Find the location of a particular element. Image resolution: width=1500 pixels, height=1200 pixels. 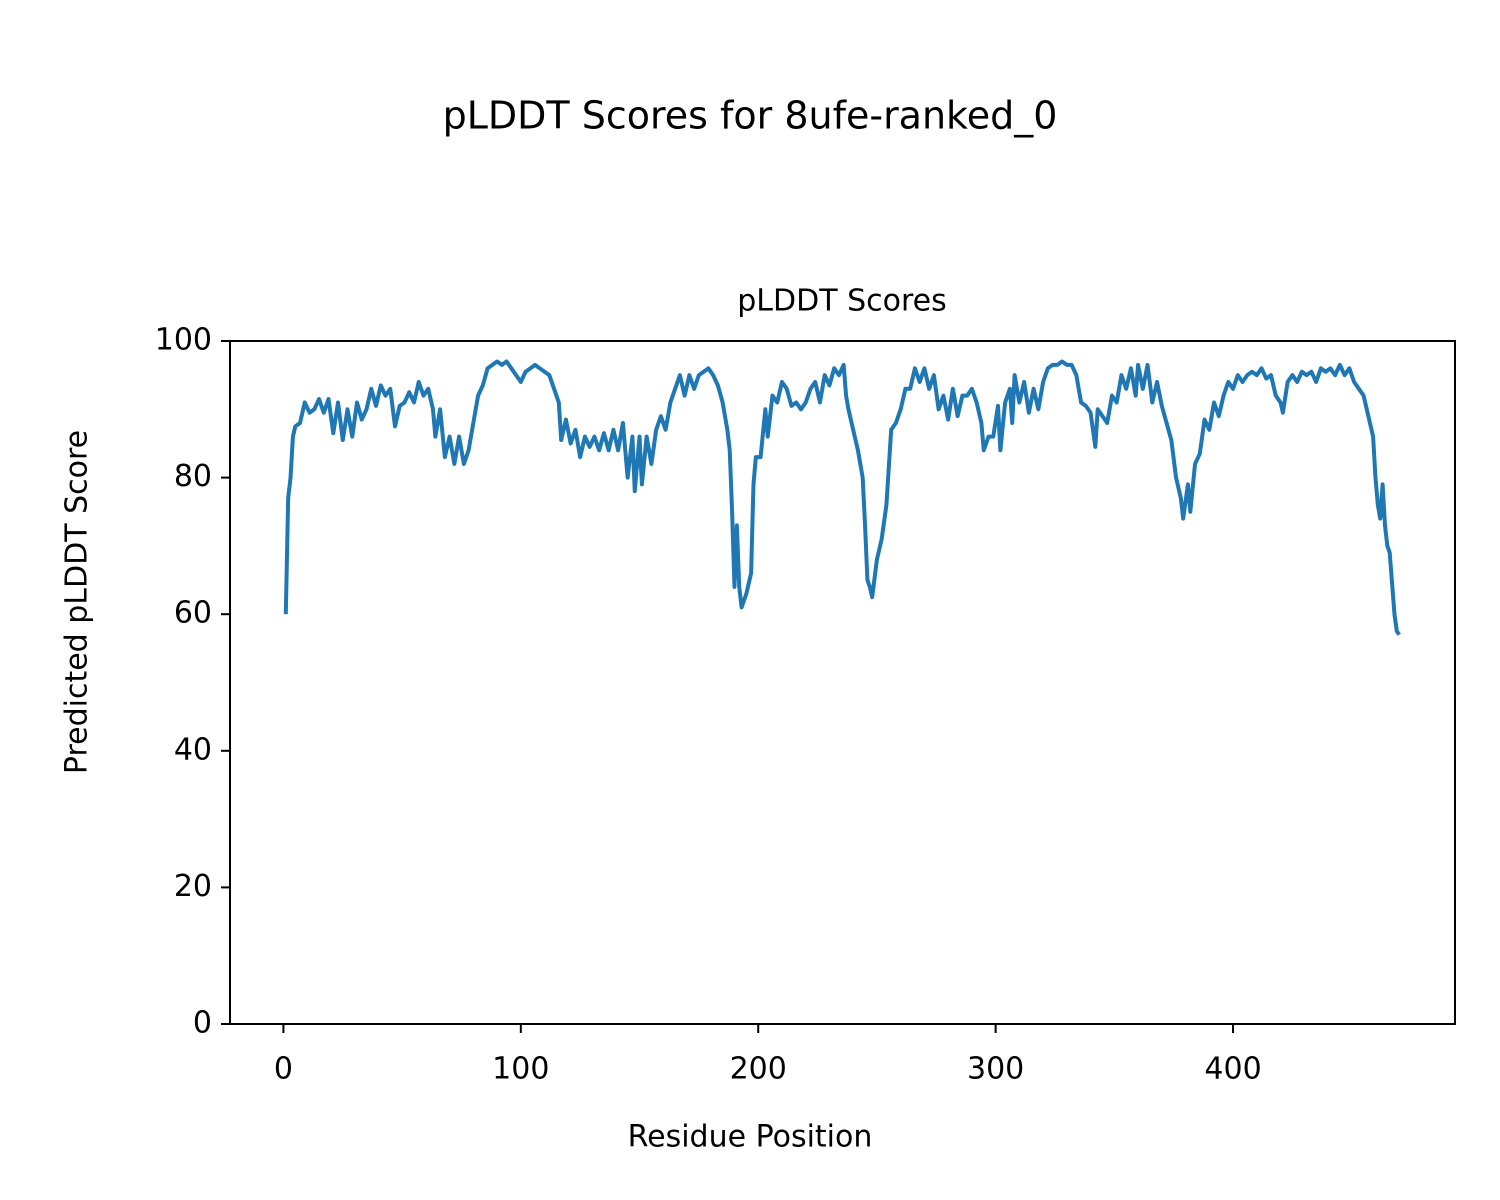

y-tick-label: 80 is located at coordinates (193, 476).